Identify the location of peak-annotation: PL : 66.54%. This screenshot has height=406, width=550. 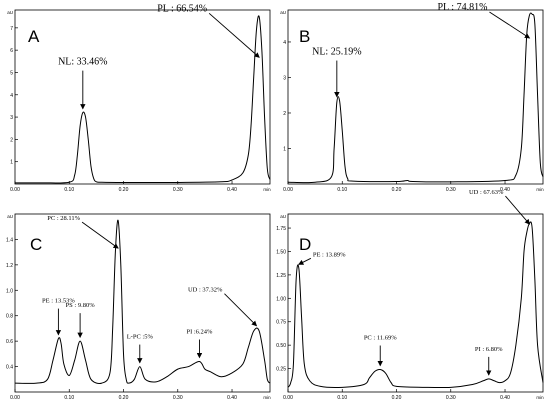
(182, 8).